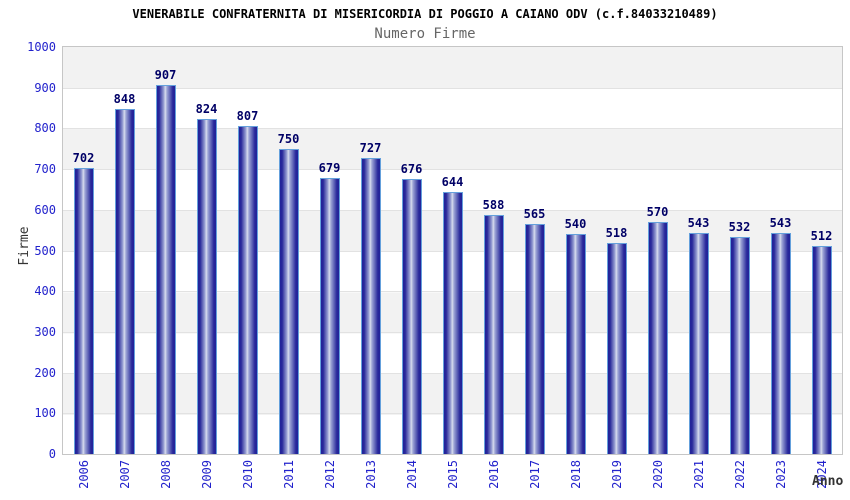 This screenshot has width=850, height=500. I want to click on x-tick-2009: 2009, so click(206, 474).